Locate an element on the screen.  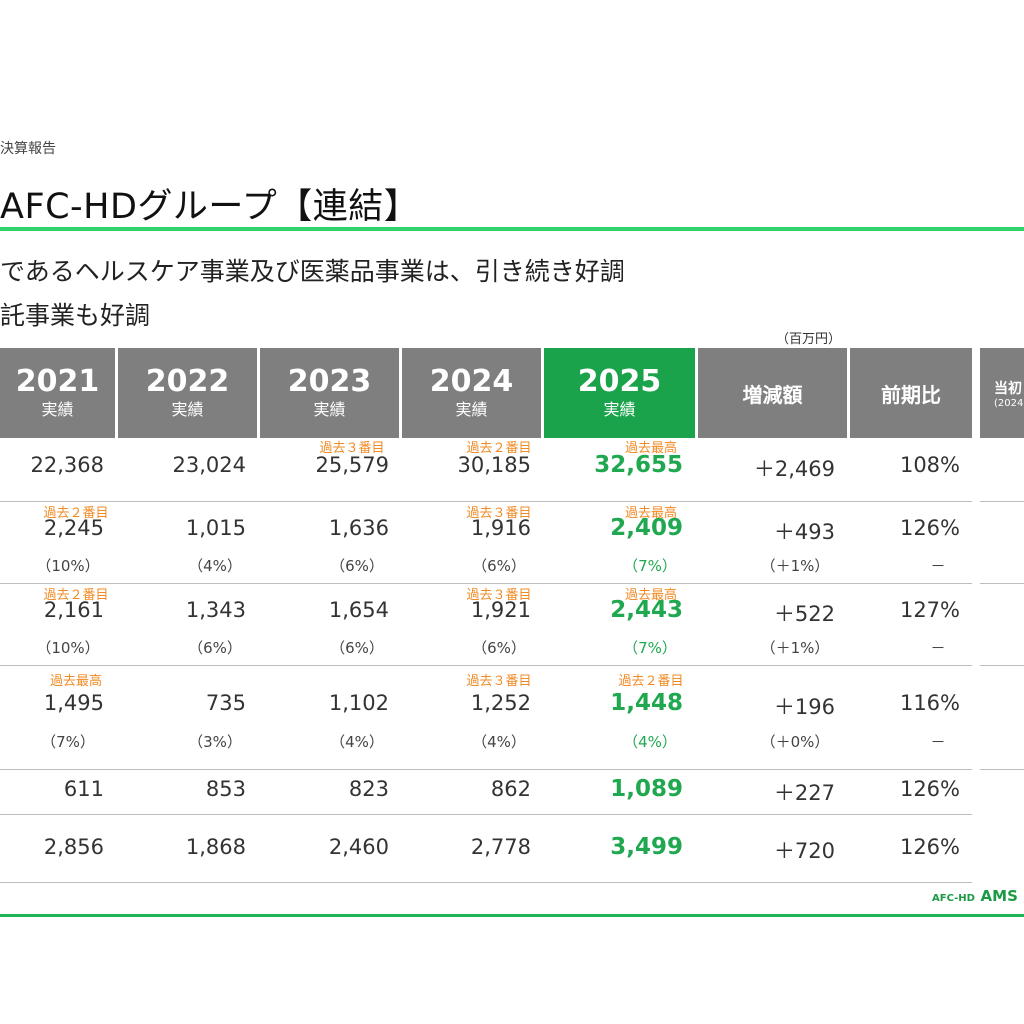
table-cell-value: ＋2,469 is located at coordinates (794, 469).